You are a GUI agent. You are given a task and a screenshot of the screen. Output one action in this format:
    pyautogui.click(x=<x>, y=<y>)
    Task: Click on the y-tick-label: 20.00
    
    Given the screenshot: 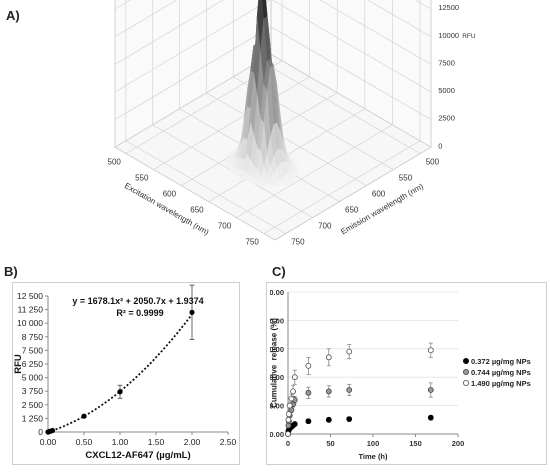 What is the action you would take?
    pyautogui.click(x=277, y=406)
    